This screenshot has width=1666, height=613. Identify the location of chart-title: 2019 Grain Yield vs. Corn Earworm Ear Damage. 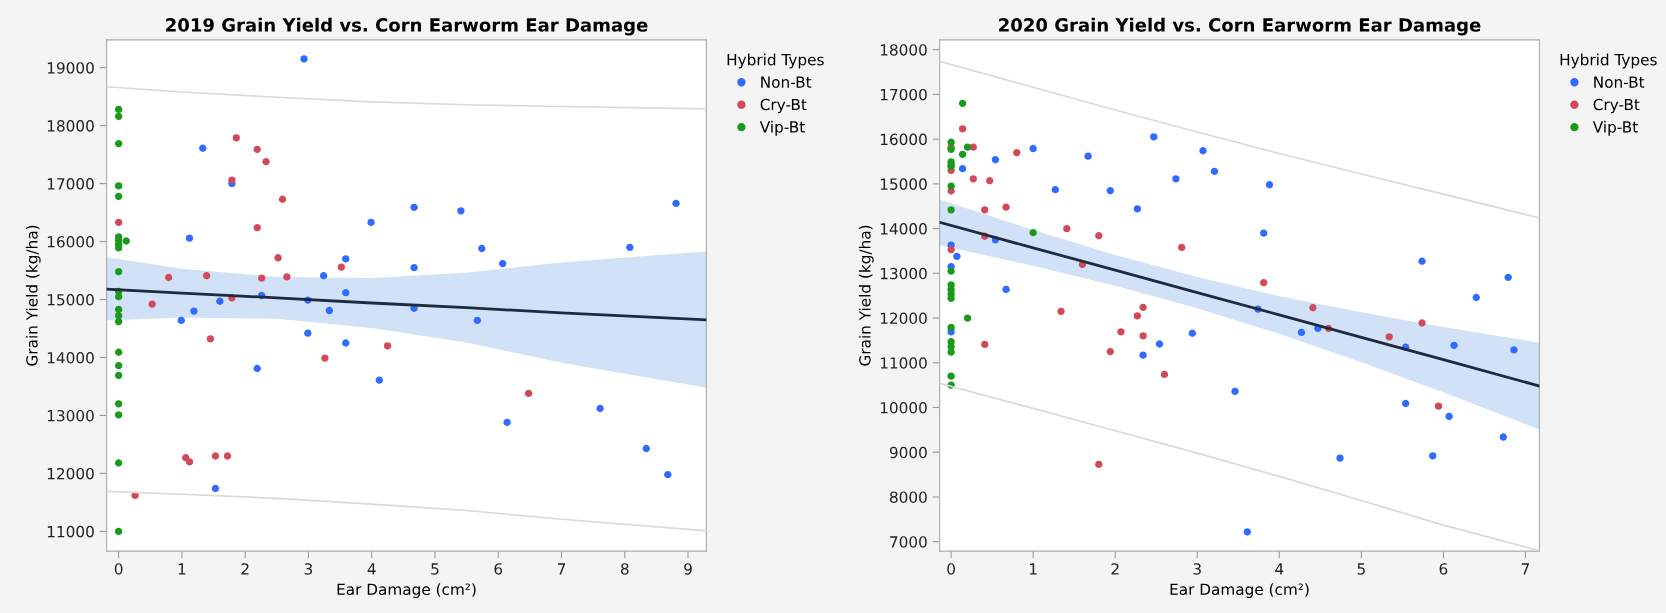
(407, 26).